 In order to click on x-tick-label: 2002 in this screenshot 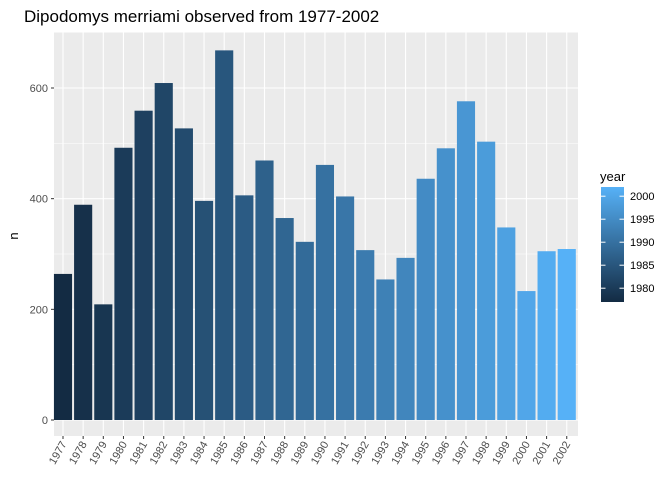, I will do `click(562, 453)`.